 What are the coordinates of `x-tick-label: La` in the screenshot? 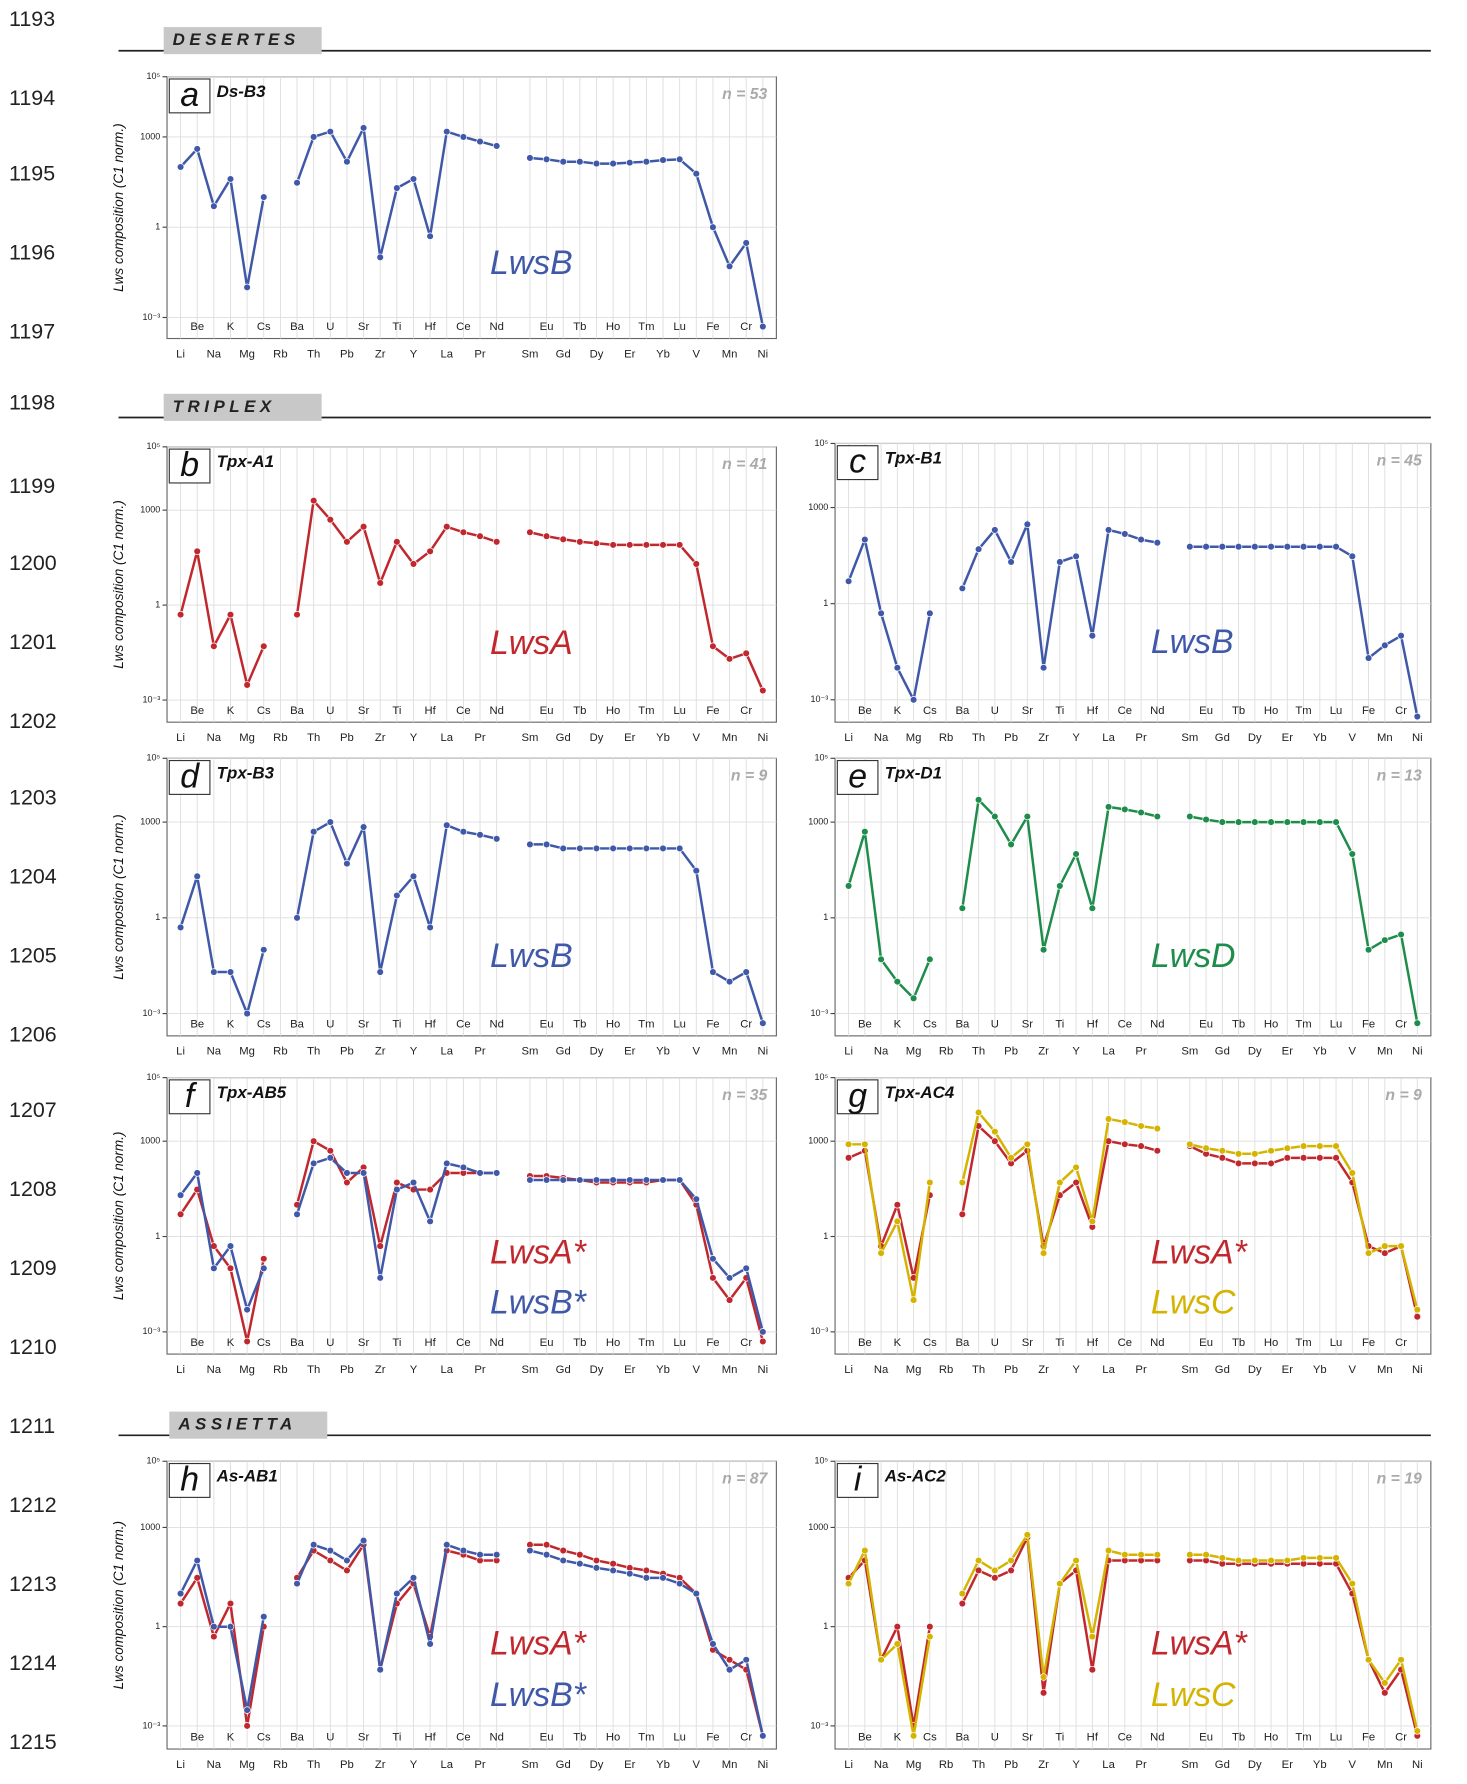 It's located at (1108, 1370).